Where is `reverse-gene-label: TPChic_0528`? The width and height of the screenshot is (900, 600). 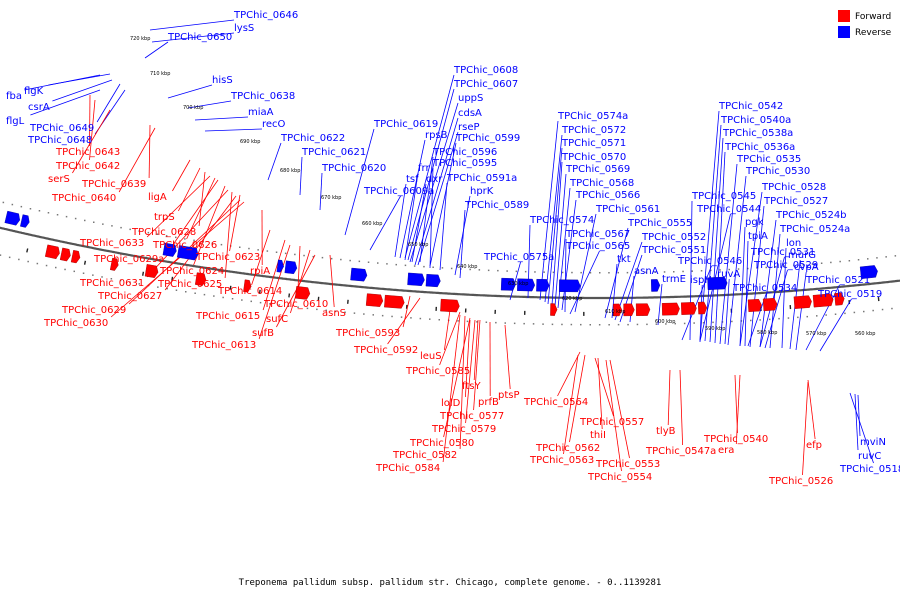
reverse-gene-label: TPChic_0528 is located at coordinates (793, 187).